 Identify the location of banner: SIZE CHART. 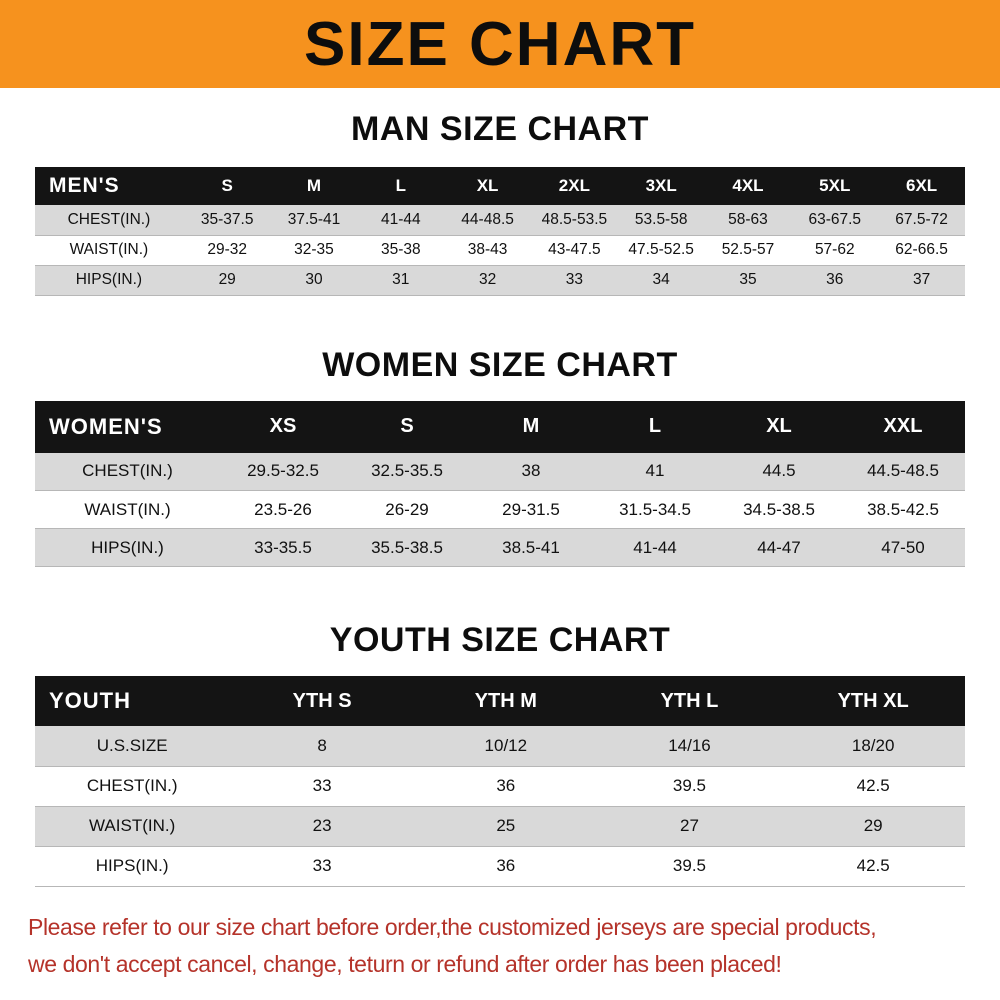
(500, 44).